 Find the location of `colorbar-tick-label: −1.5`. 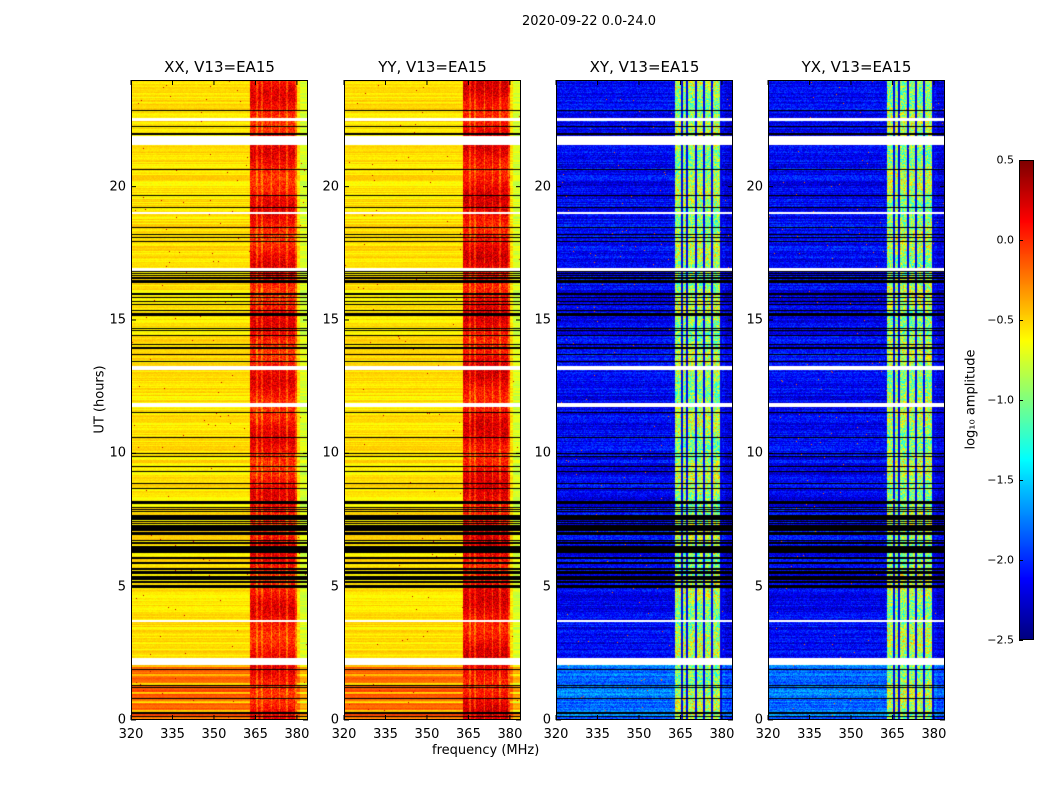

colorbar-tick-label: −1.5 is located at coordinates (1000, 480).